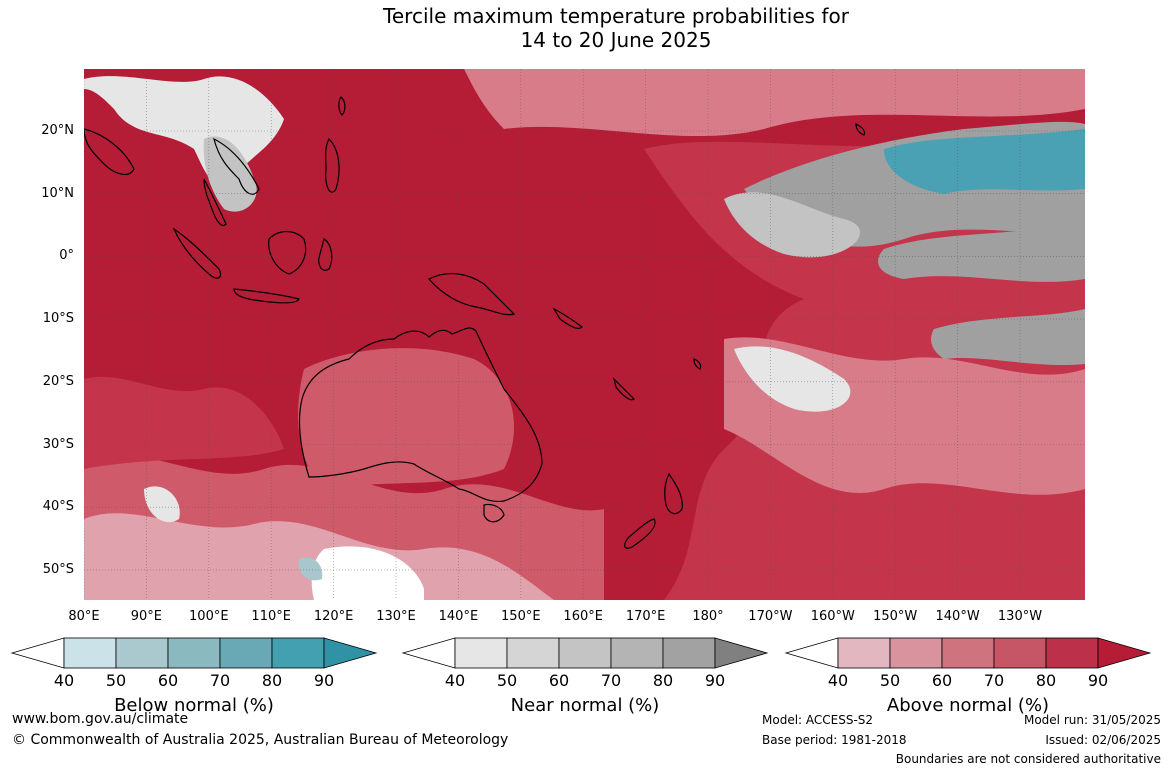 This screenshot has width=1173, height=770. What do you see at coordinates (109, 152) in the screenshot?
I see `india-coastline` at bounding box center [109, 152].